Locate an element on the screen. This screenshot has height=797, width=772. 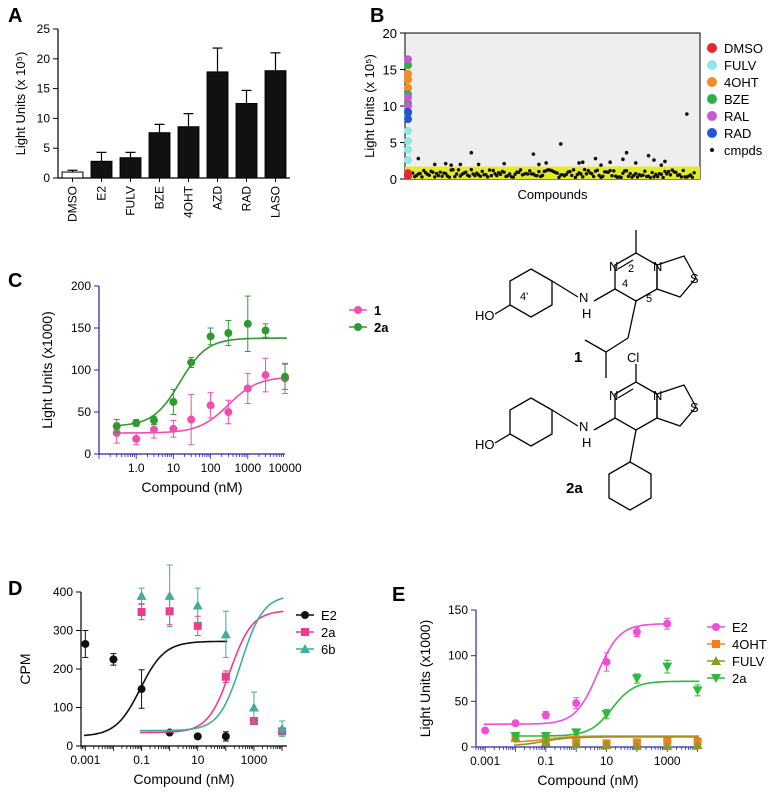
legend-label: cmpds is located at coordinates (743, 150).